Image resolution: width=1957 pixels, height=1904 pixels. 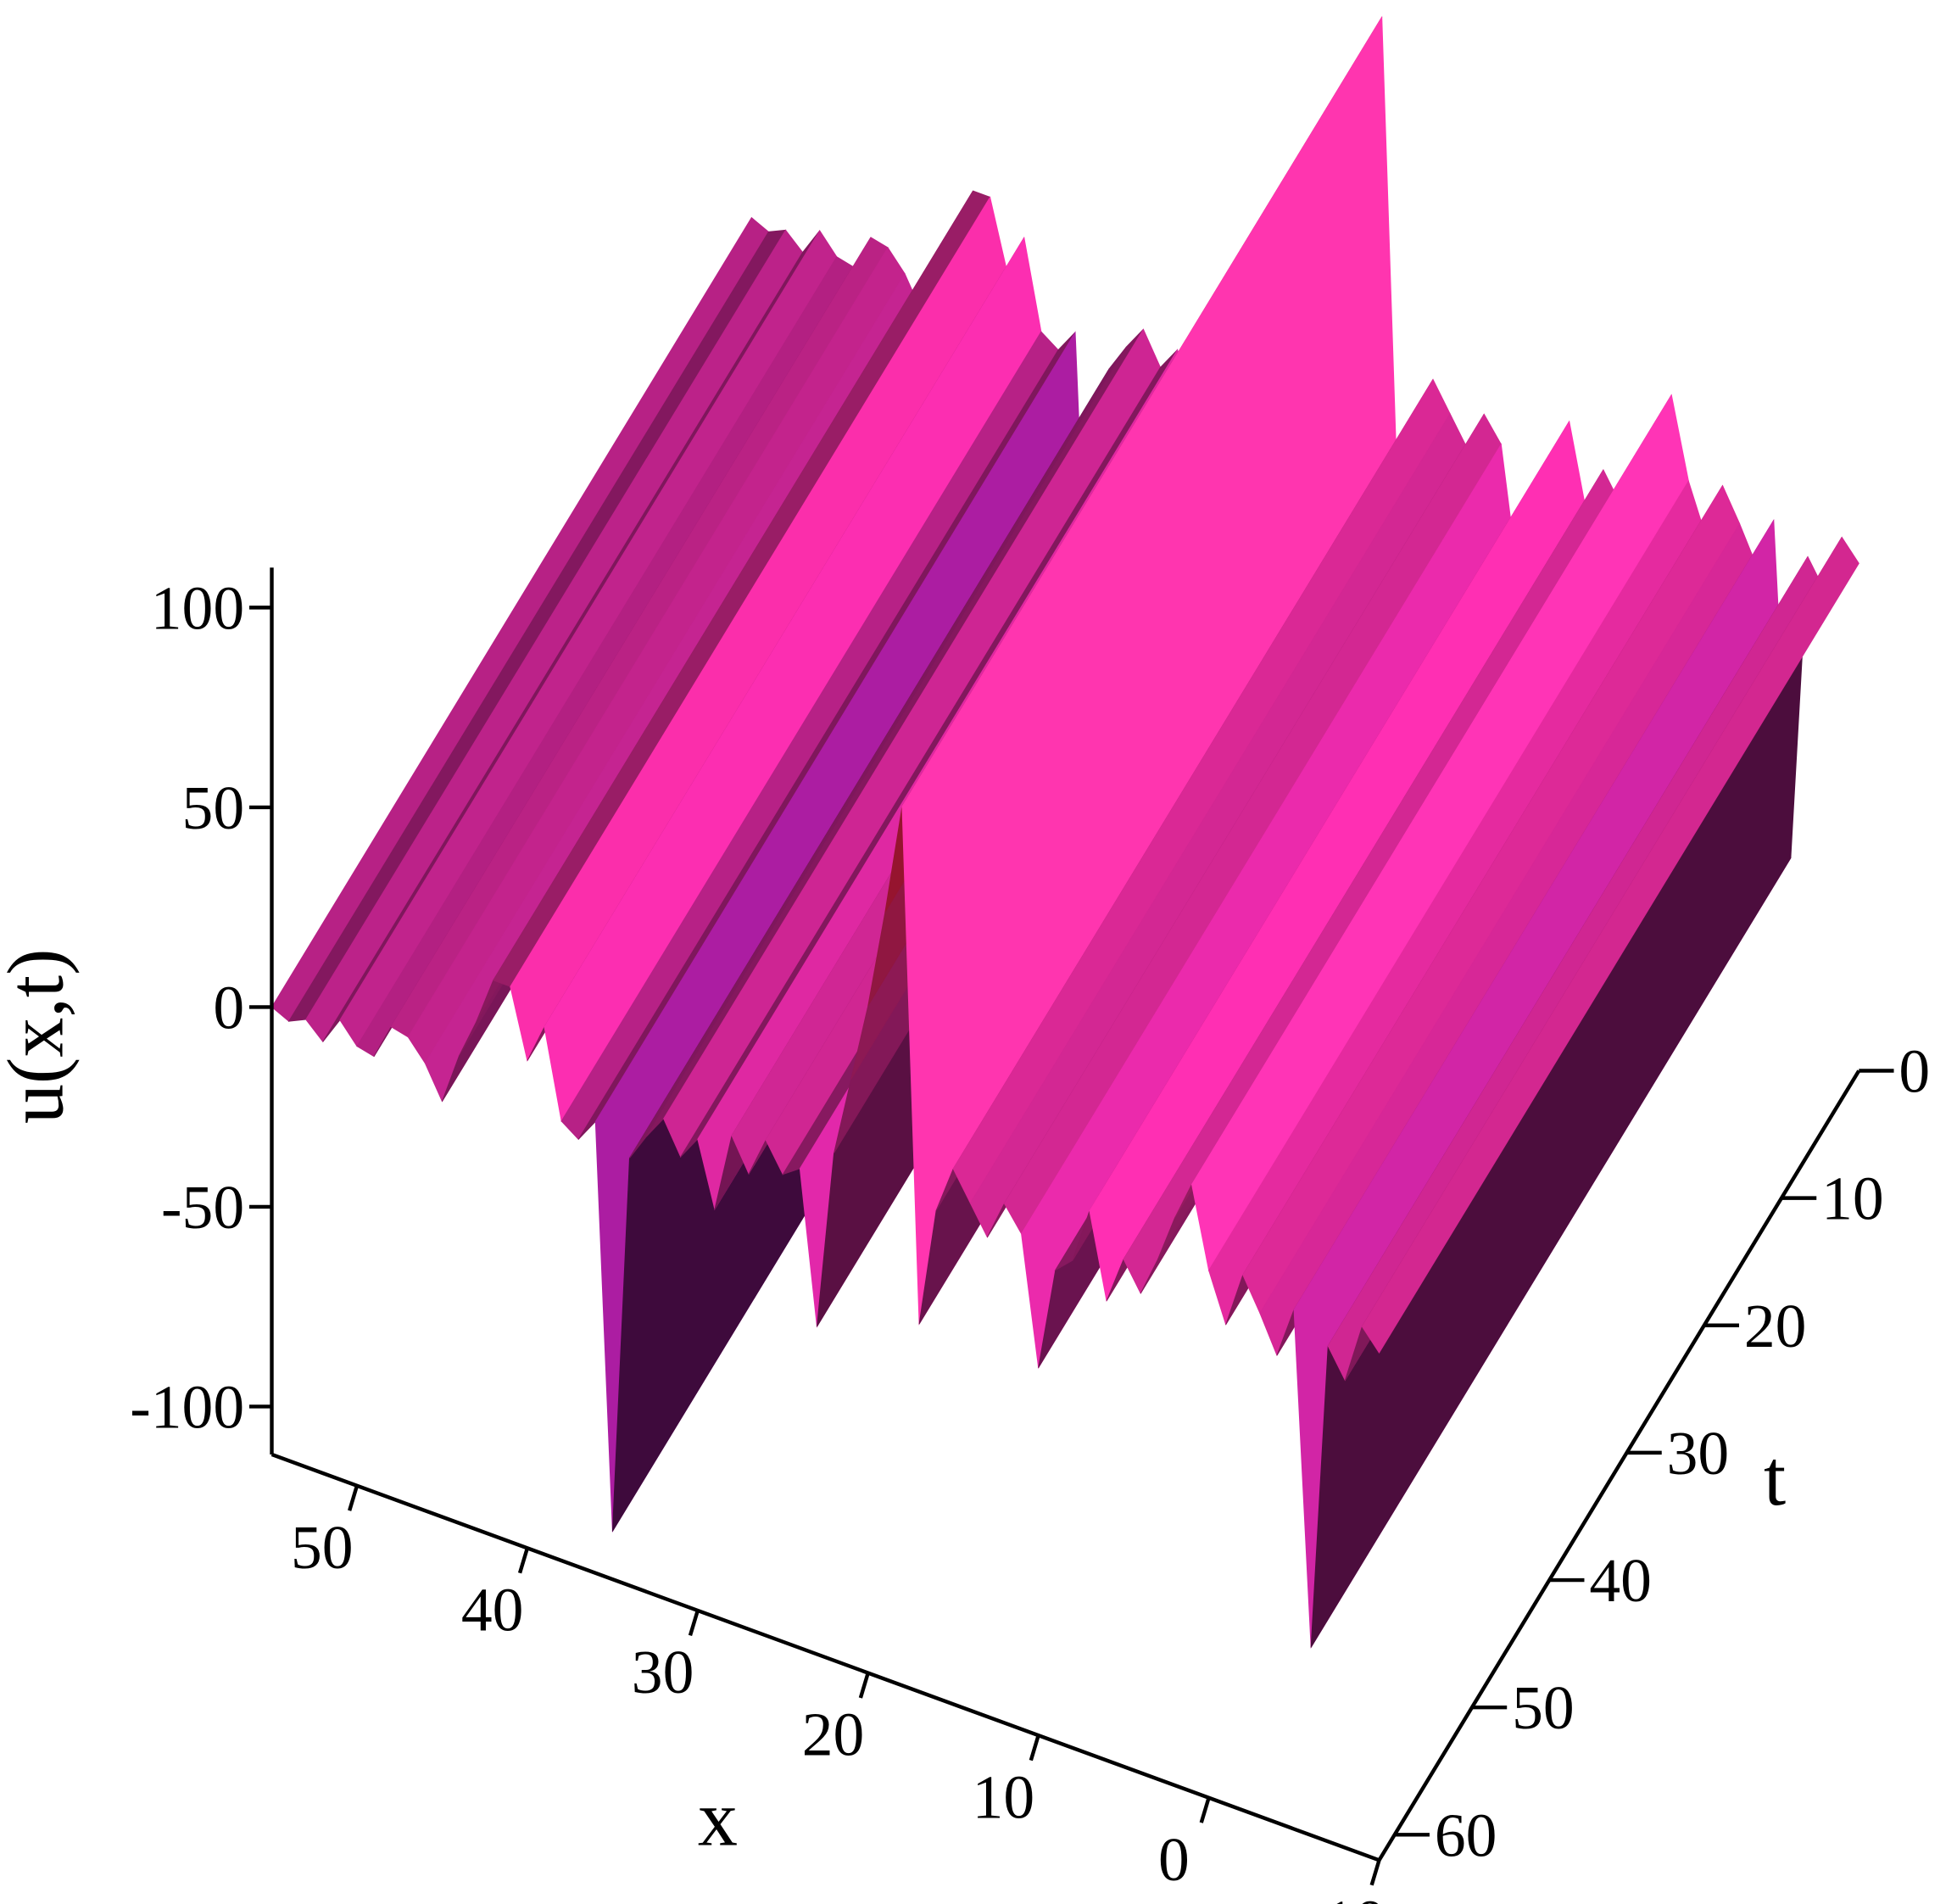 I want to click on z-tick-label: 100, so click(x=197, y=607).